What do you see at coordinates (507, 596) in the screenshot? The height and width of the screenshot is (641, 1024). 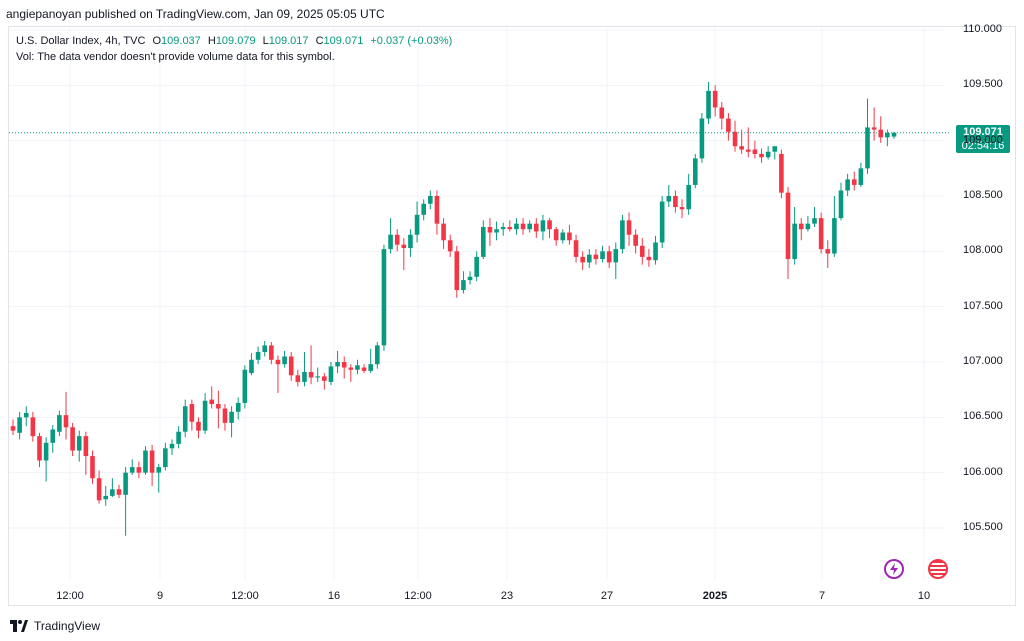 I see `x-tick-label: 23` at bounding box center [507, 596].